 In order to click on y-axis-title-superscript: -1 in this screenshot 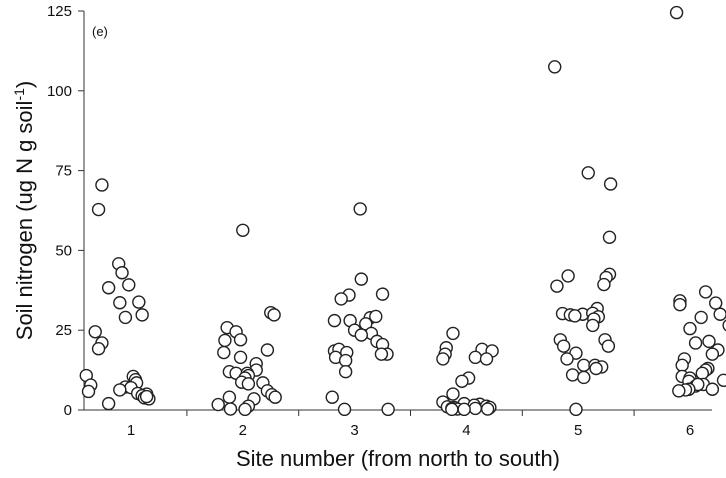, I will do `click(19, 94)`.